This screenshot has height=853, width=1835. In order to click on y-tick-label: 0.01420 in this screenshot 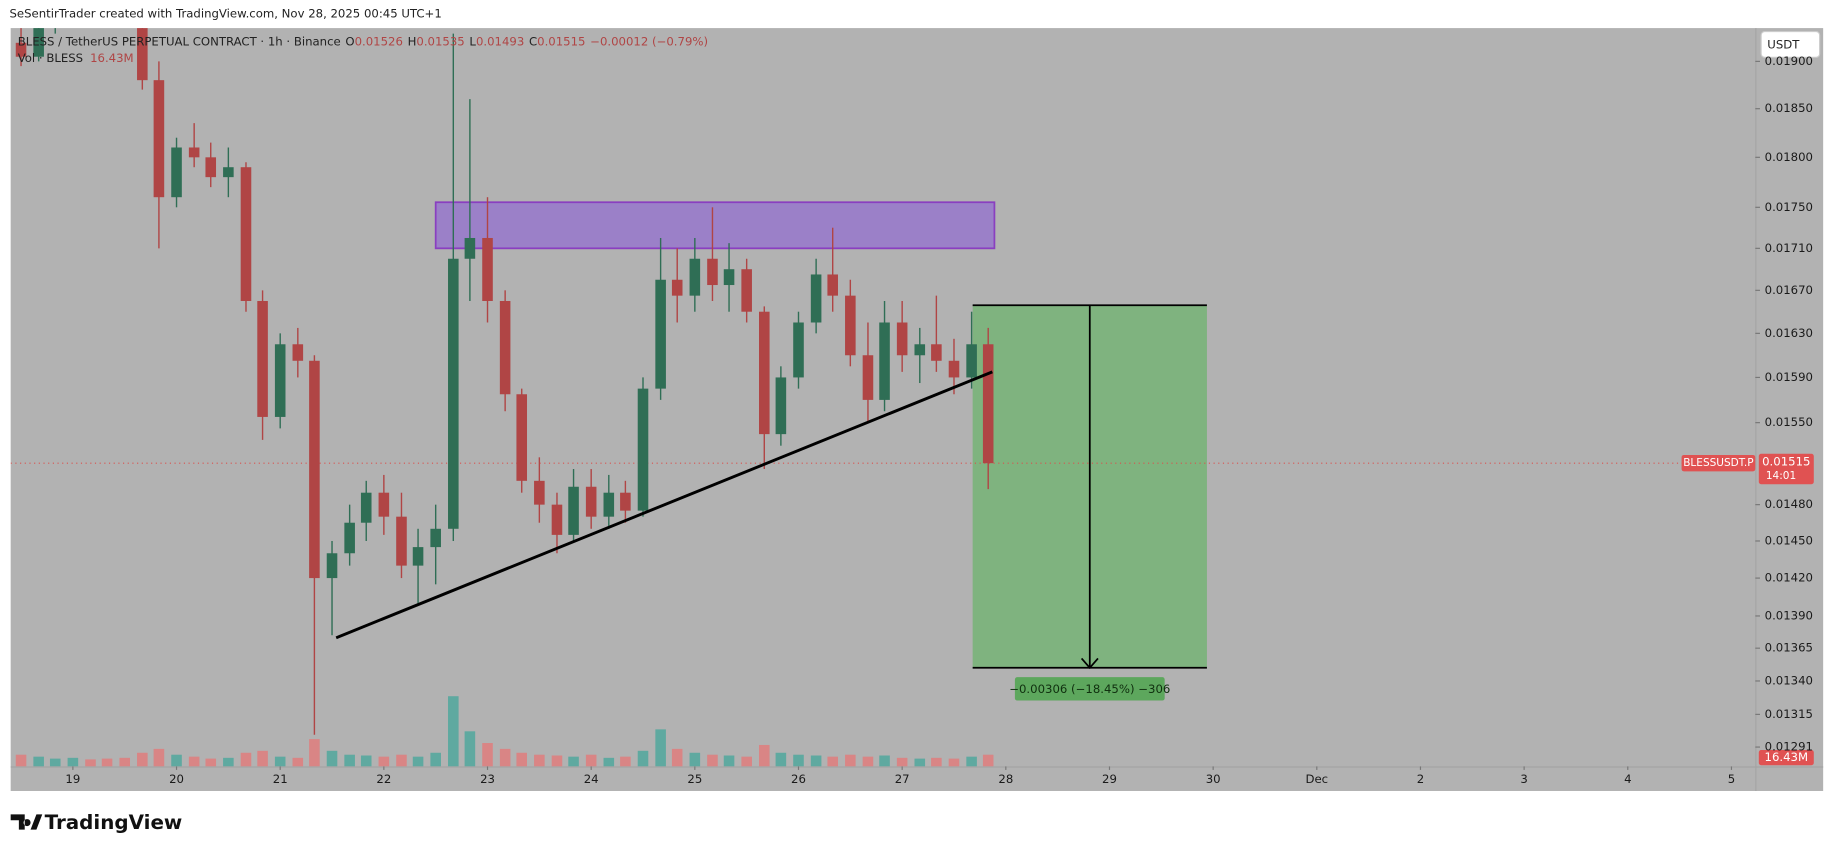, I will do `click(1789, 578)`.